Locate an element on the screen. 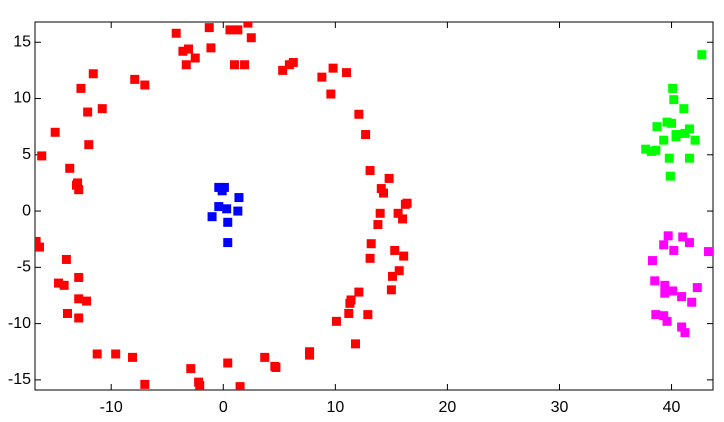 Image resolution: width=724 pixels, height=422 pixels. y-tick-label: 15 is located at coordinates (22, 41).